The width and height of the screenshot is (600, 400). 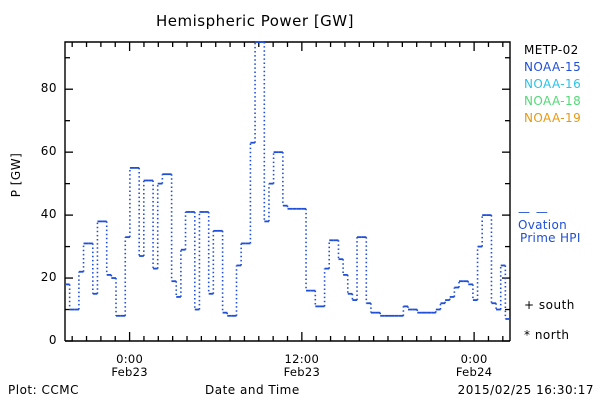 What do you see at coordinates (48, 214) in the screenshot?
I see `y-tick-label: 40` at bounding box center [48, 214].